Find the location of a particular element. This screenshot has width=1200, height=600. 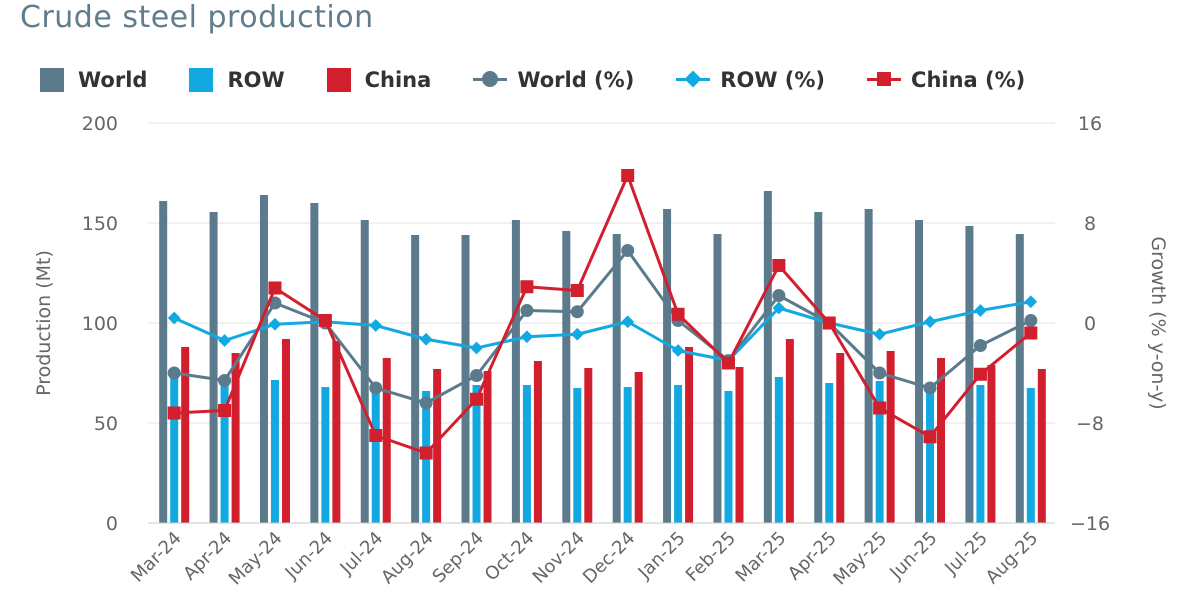

y2-tick-label: 8 is located at coordinates (1090, 224).